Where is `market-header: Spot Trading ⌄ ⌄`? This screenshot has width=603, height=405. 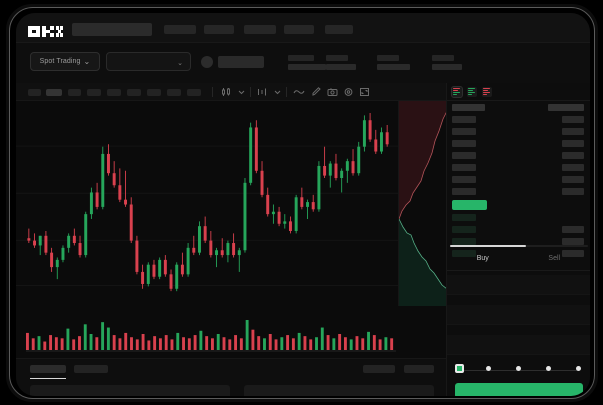
market-header: Spot Trading ⌄ ⌄ is located at coordinates (303, 63).